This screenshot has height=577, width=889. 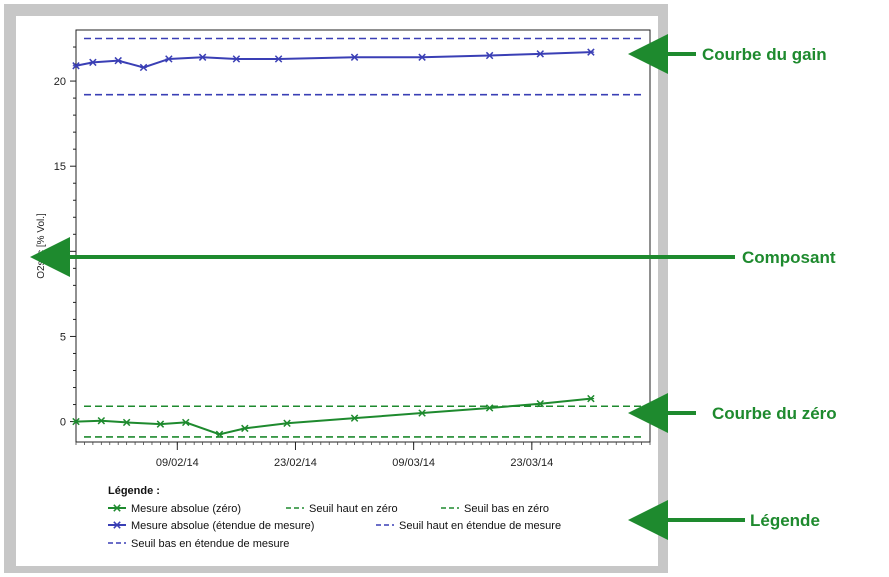 I want to click on y-tick-label: 5, so click(x=63, y=337).